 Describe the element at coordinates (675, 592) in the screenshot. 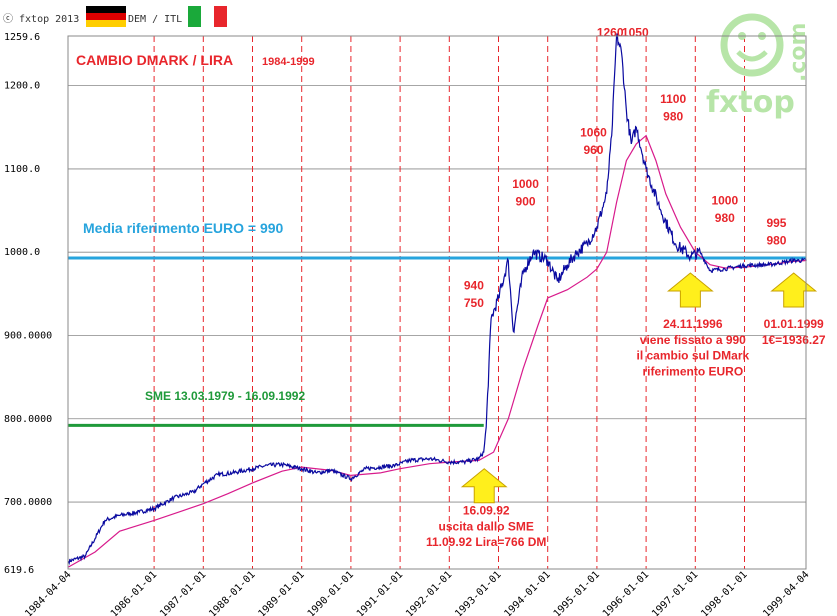

I see `x-tick-label: 1997-01-01` at that location.